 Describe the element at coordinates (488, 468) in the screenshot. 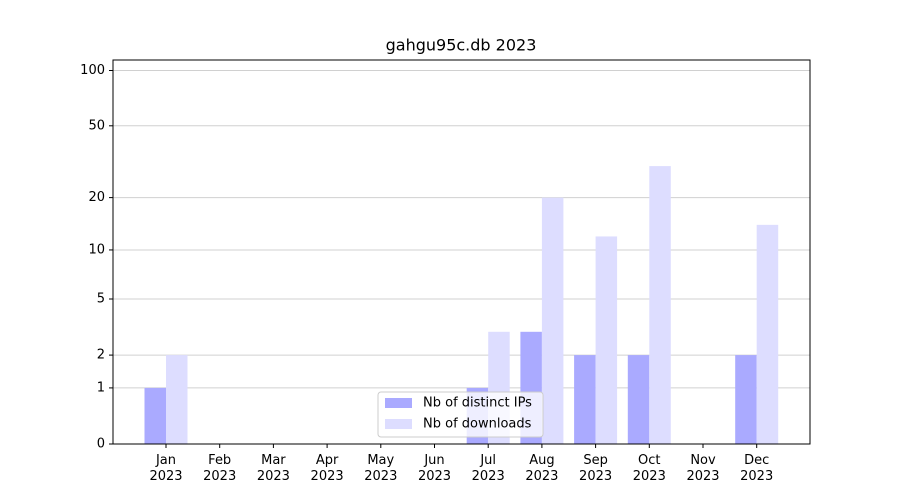

I see `x-tick-label: Jul 2023` at that location.